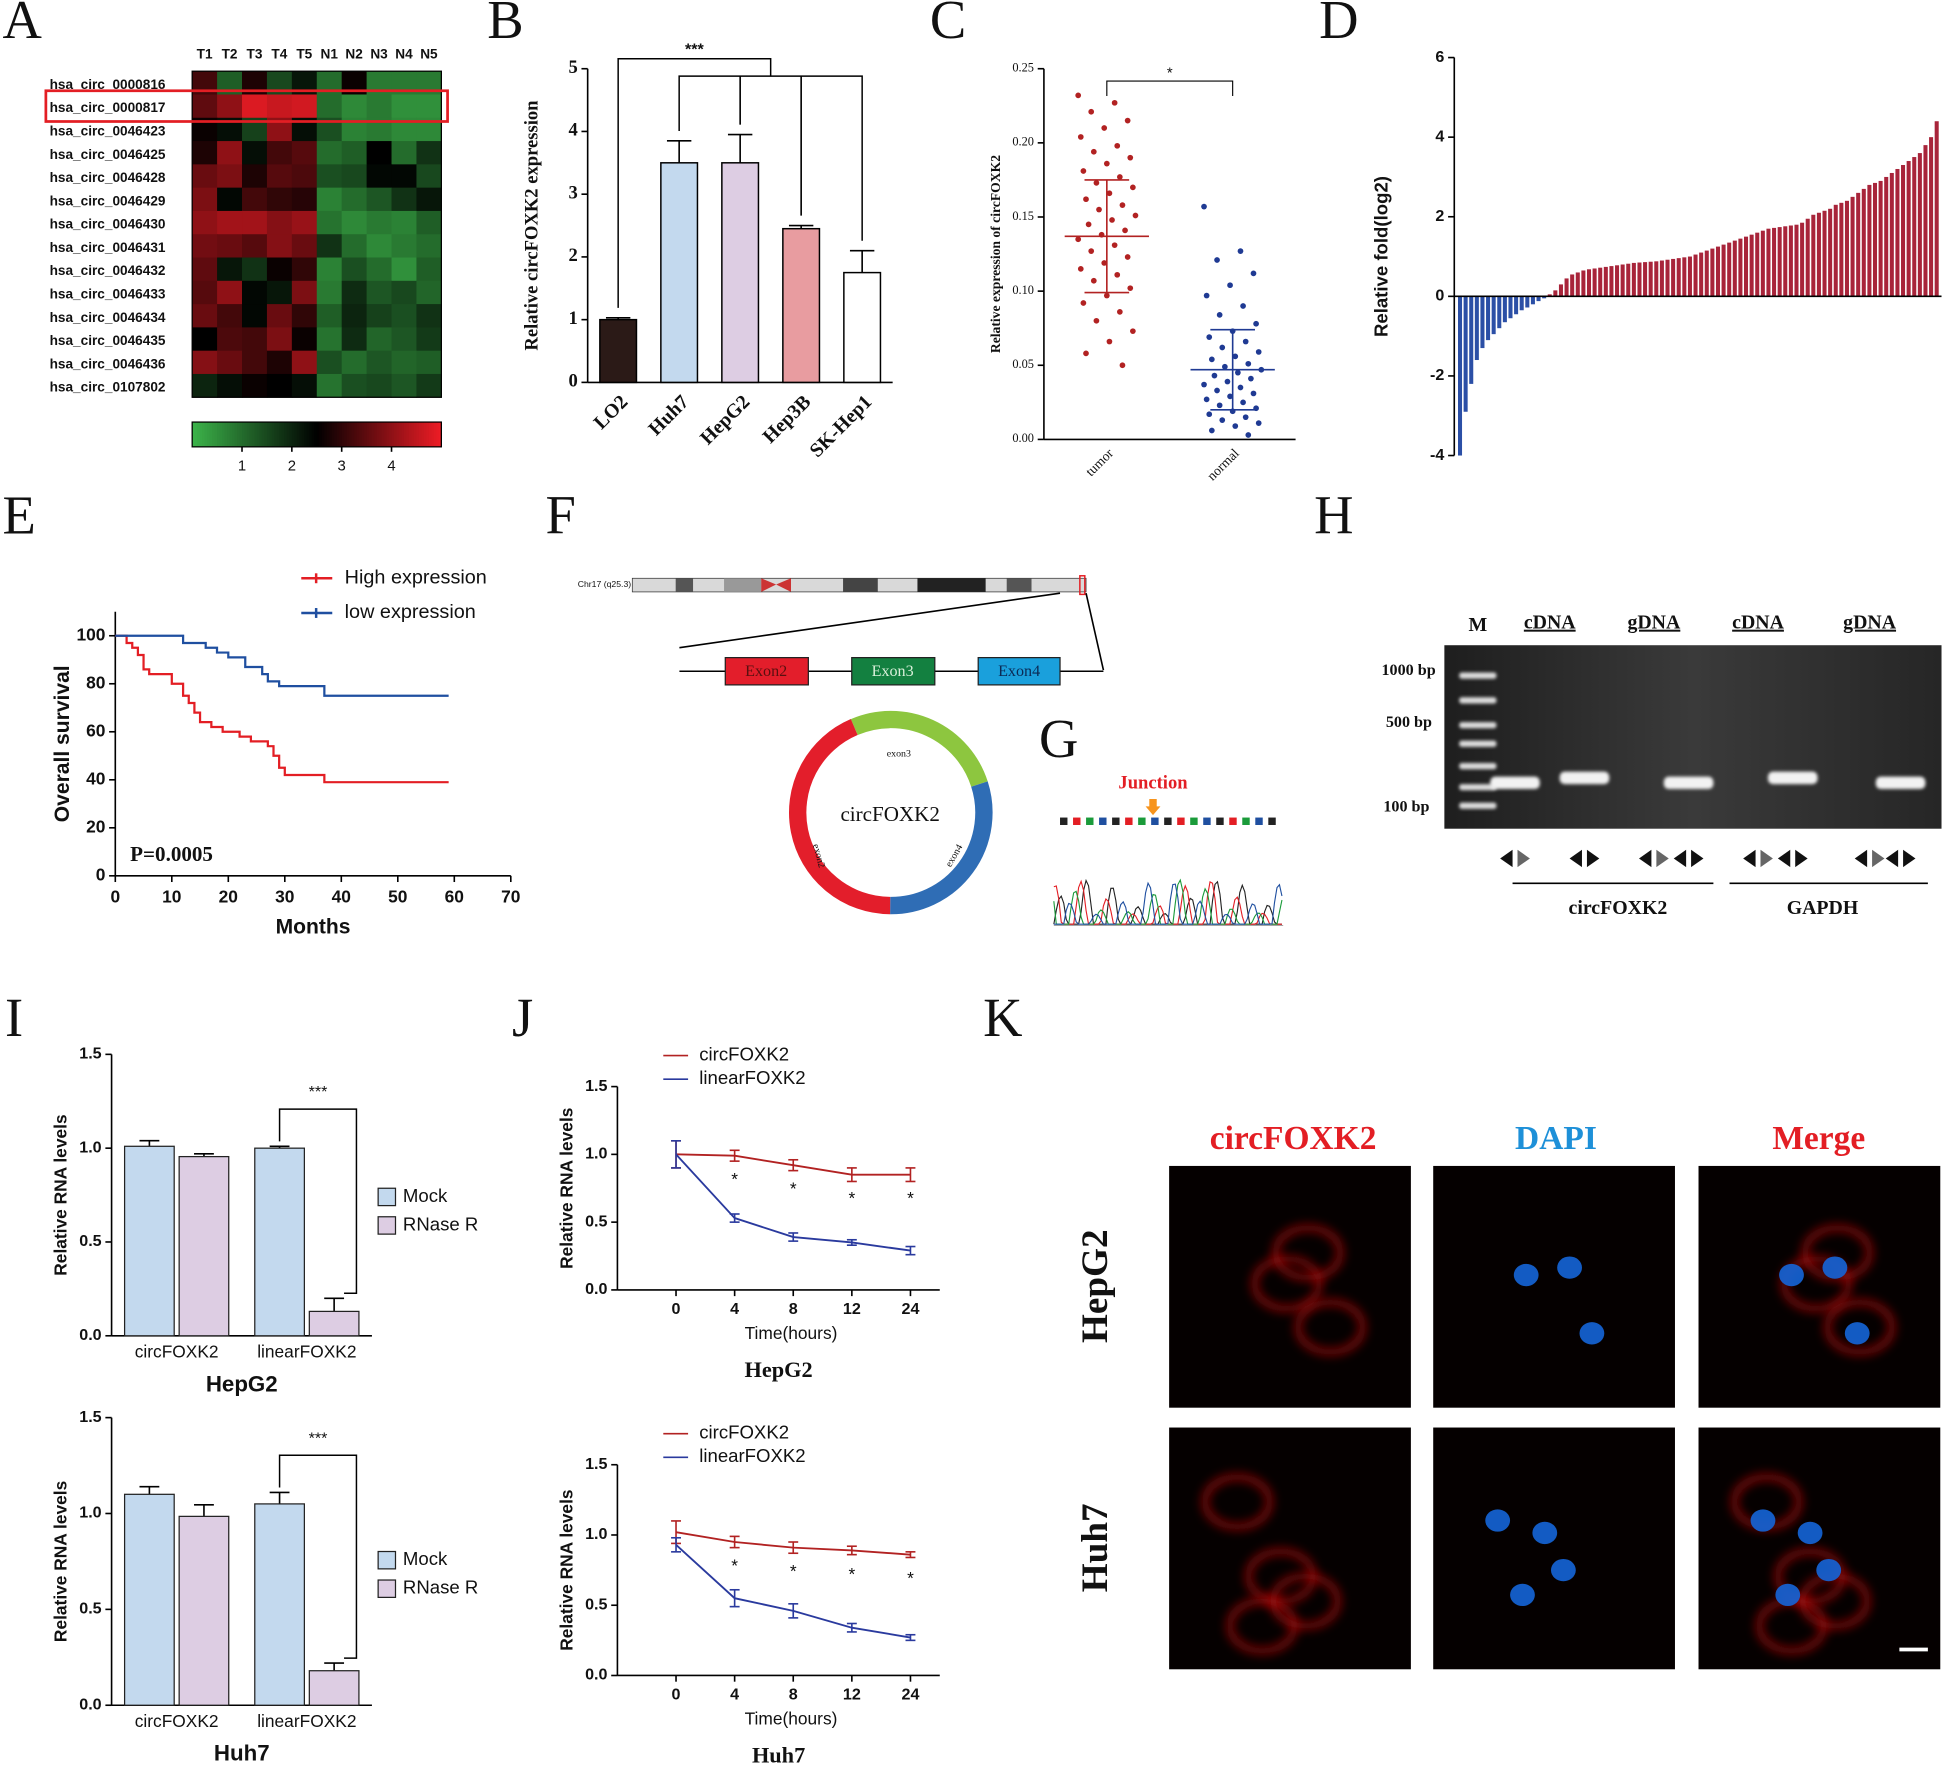 The width and height of the screenshot is (1944, 1769). I want to click on legend-label: Mock, so click(425, 1195).